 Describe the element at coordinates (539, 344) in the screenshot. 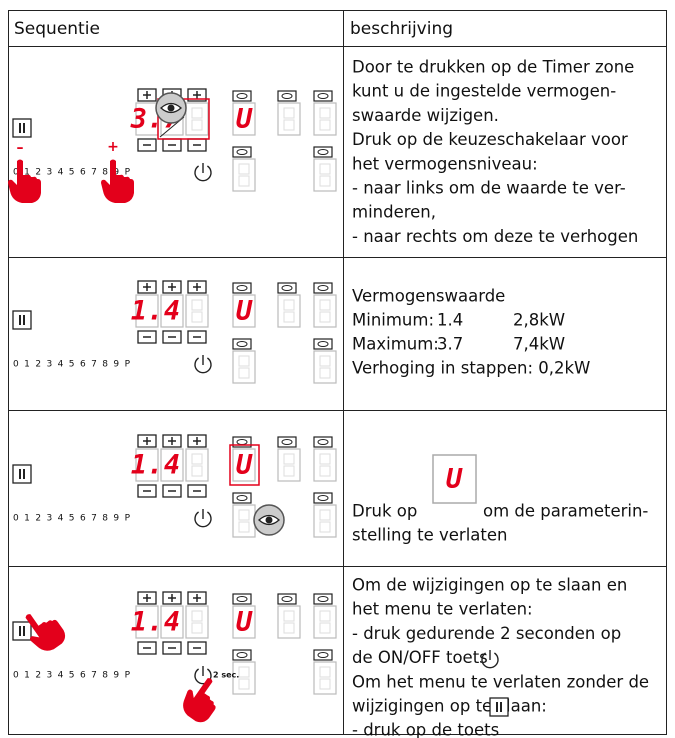

I see `value-cell: 7,4kW` at that location.